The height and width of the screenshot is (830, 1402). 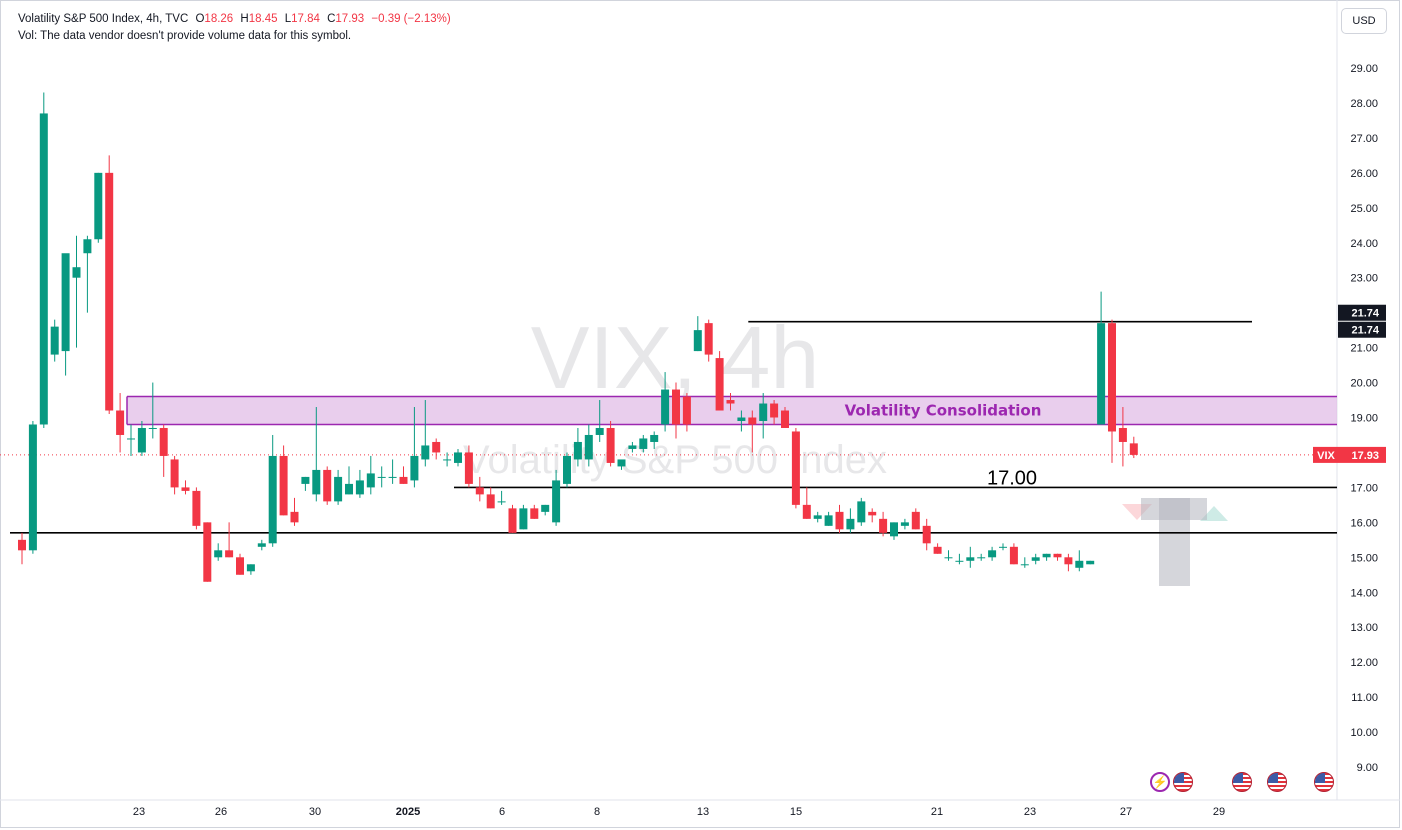 I want to click on price-tag, so click(x=1362, y=454).